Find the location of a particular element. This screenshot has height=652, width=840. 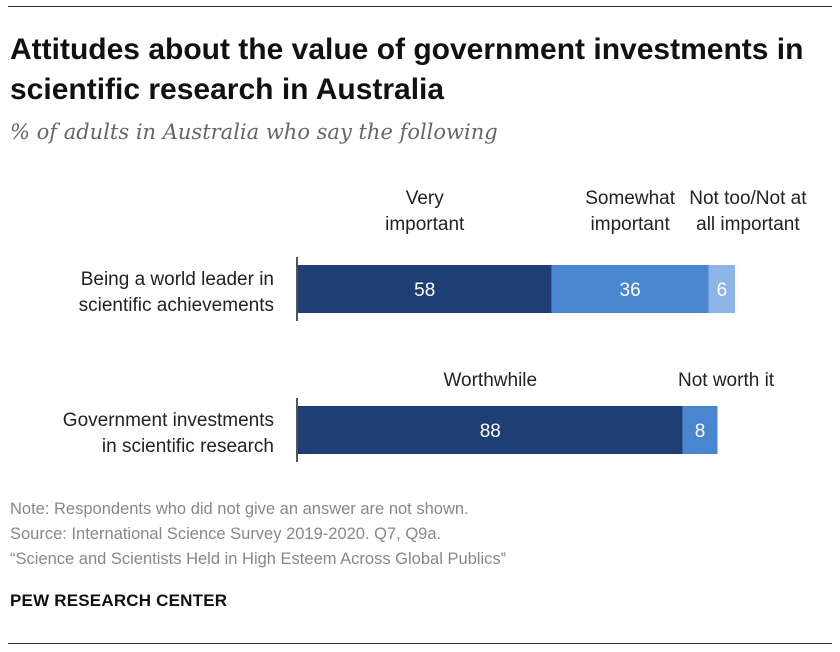

bar-value-label: 8 is located at coordinates (700, 431).